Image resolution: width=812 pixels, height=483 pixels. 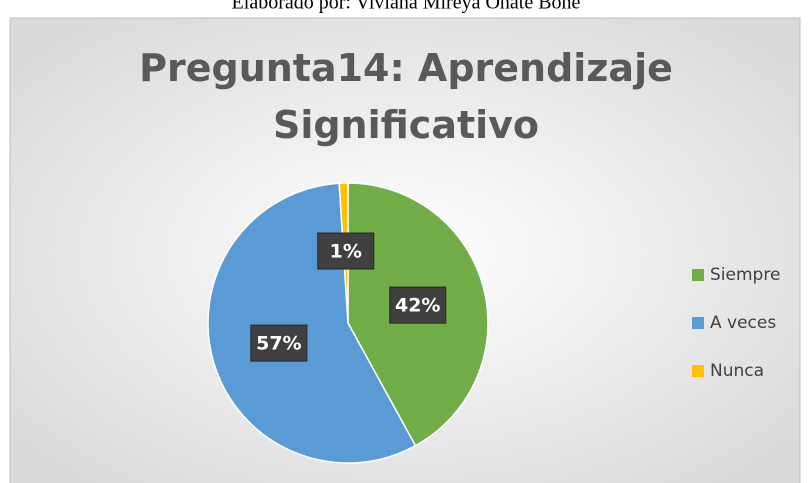 I want to click on data-label: 1%, so click(x=346, y=252).